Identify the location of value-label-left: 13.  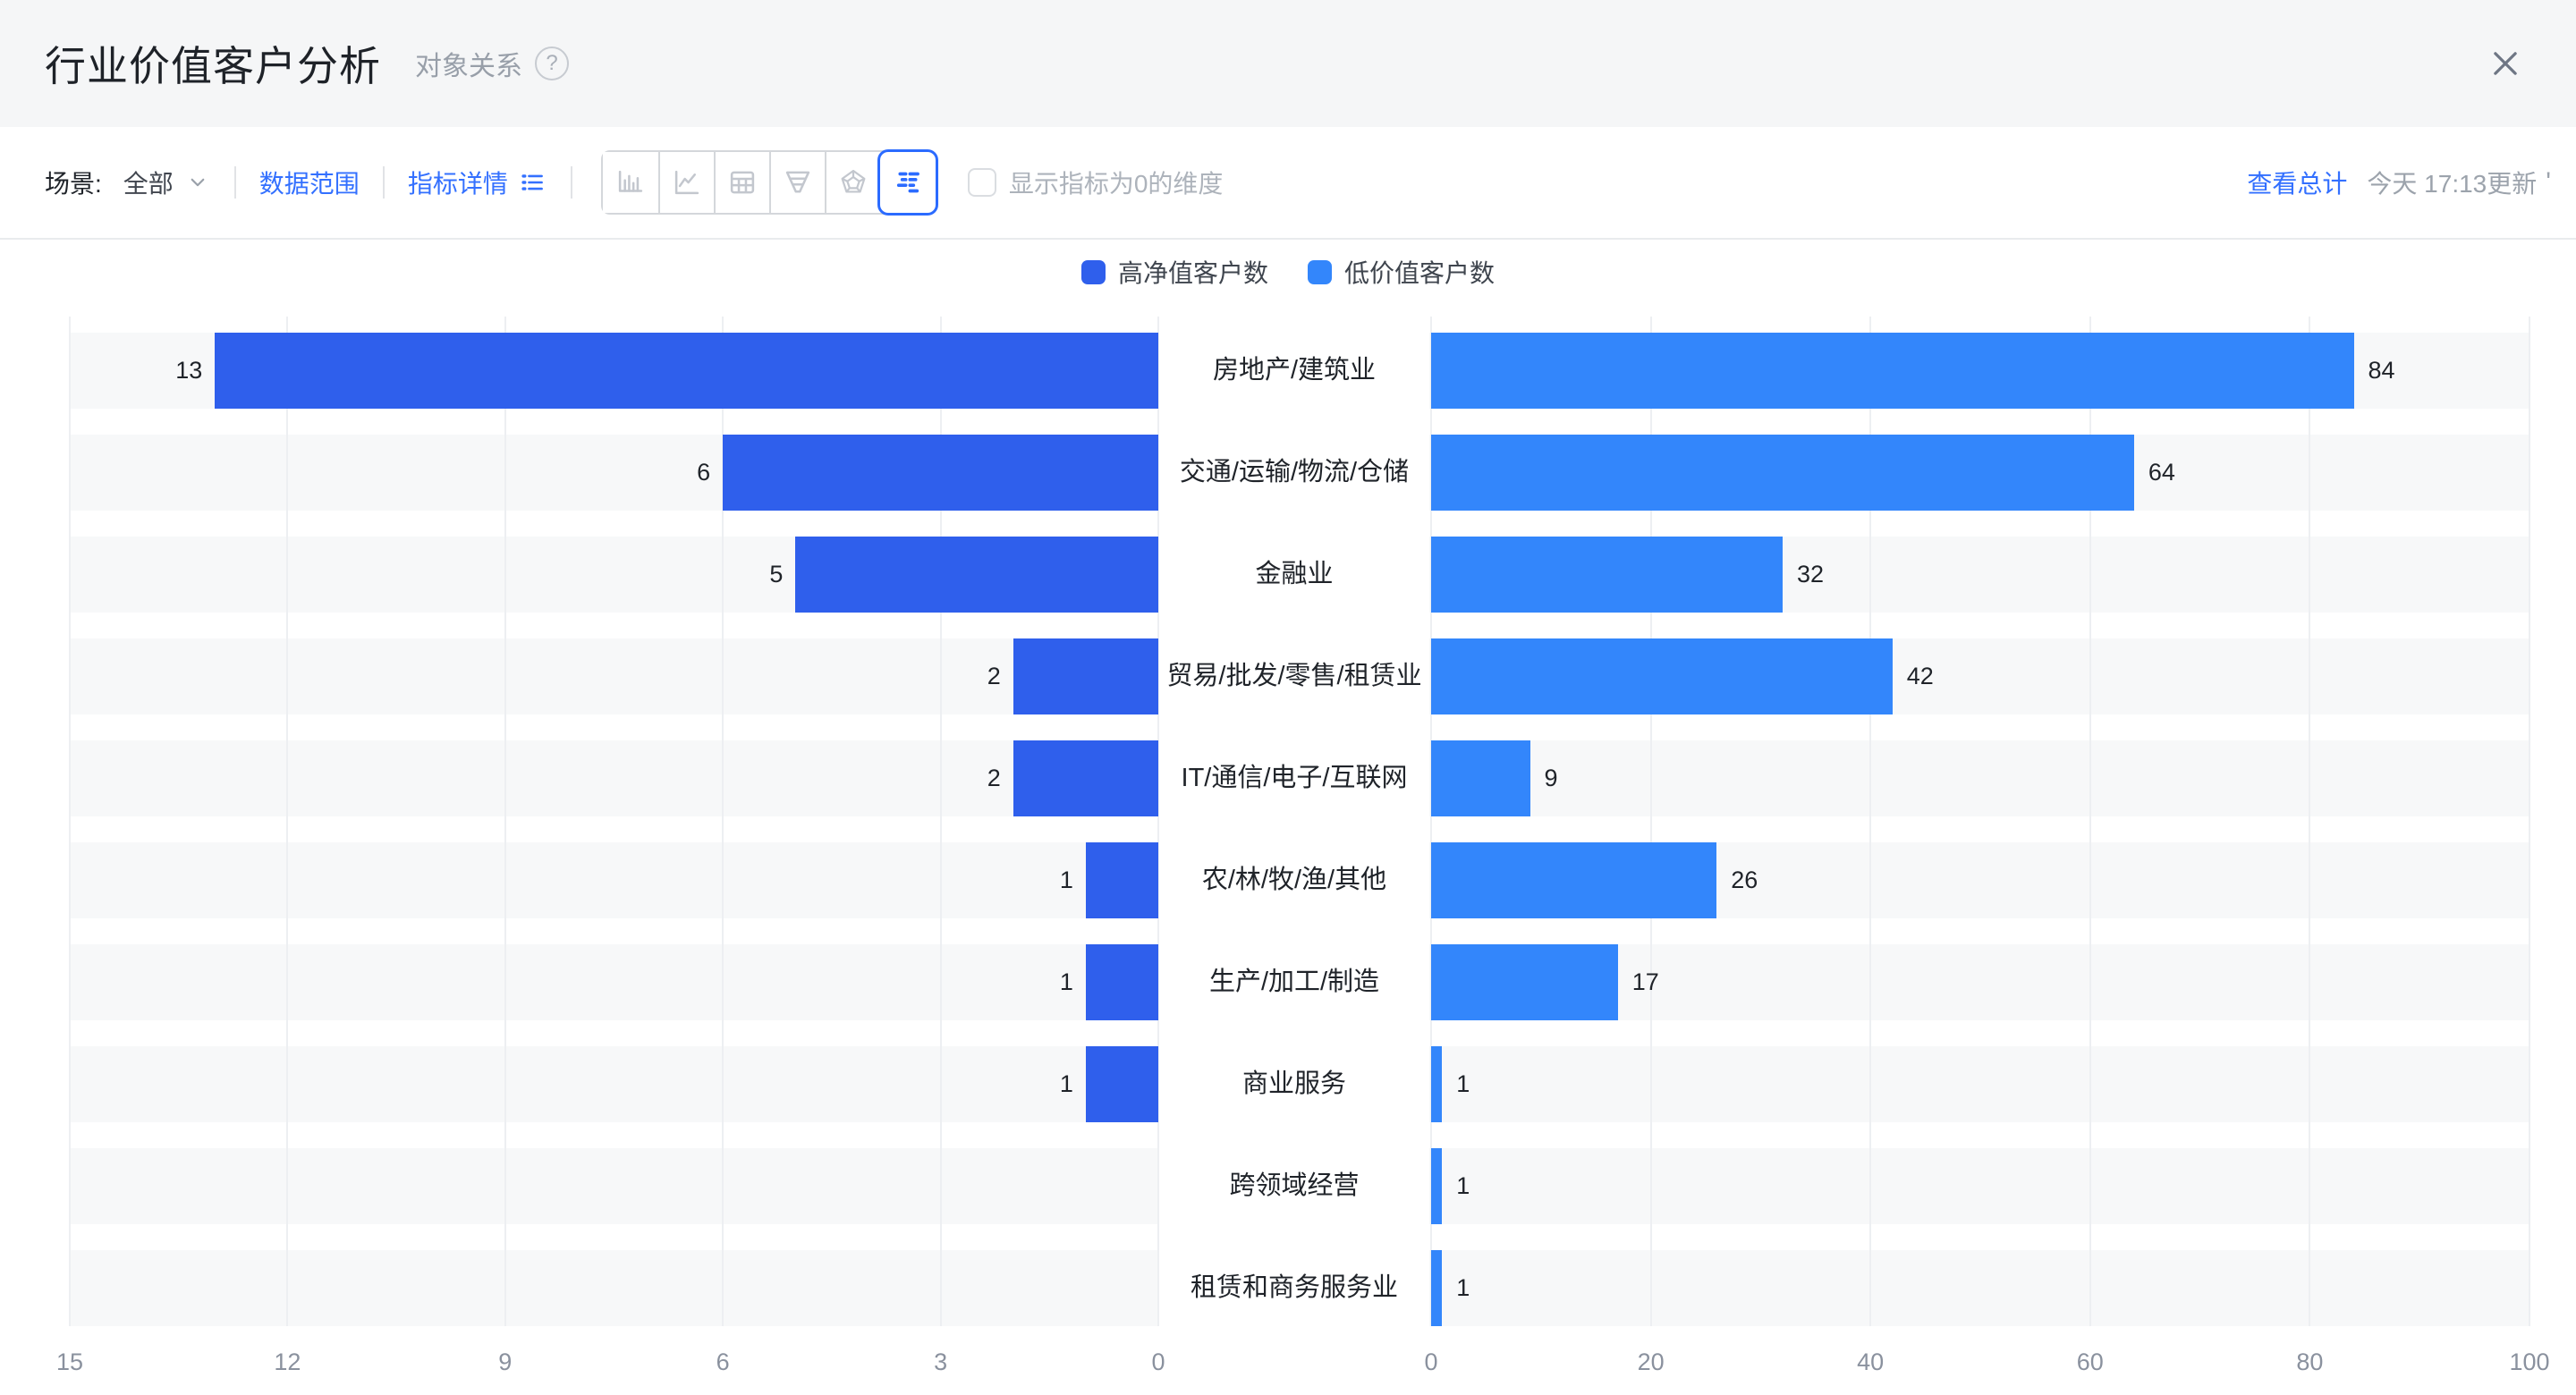
(189, 370).